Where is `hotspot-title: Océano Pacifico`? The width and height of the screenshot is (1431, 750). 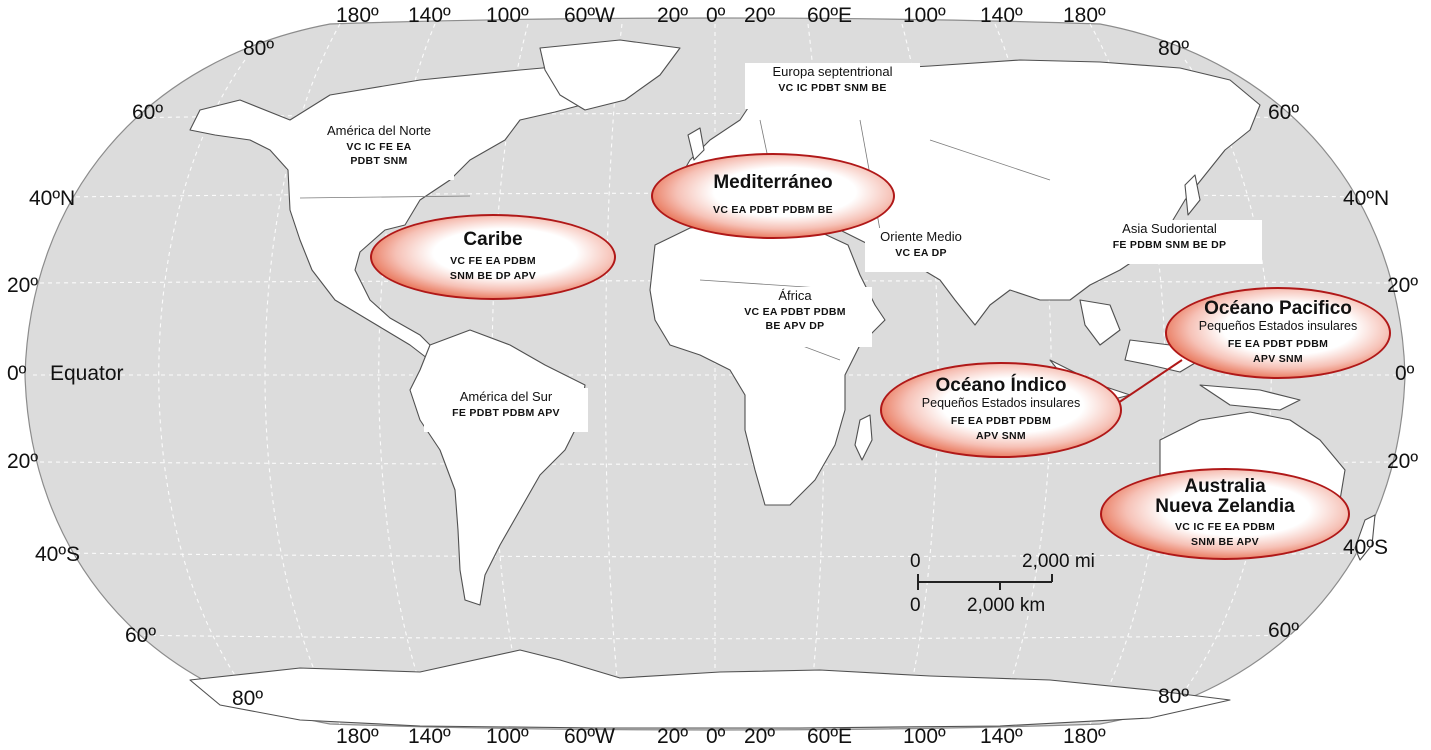 hotspot-title: Océano Pacifico is located at coordinates (1278, 308).